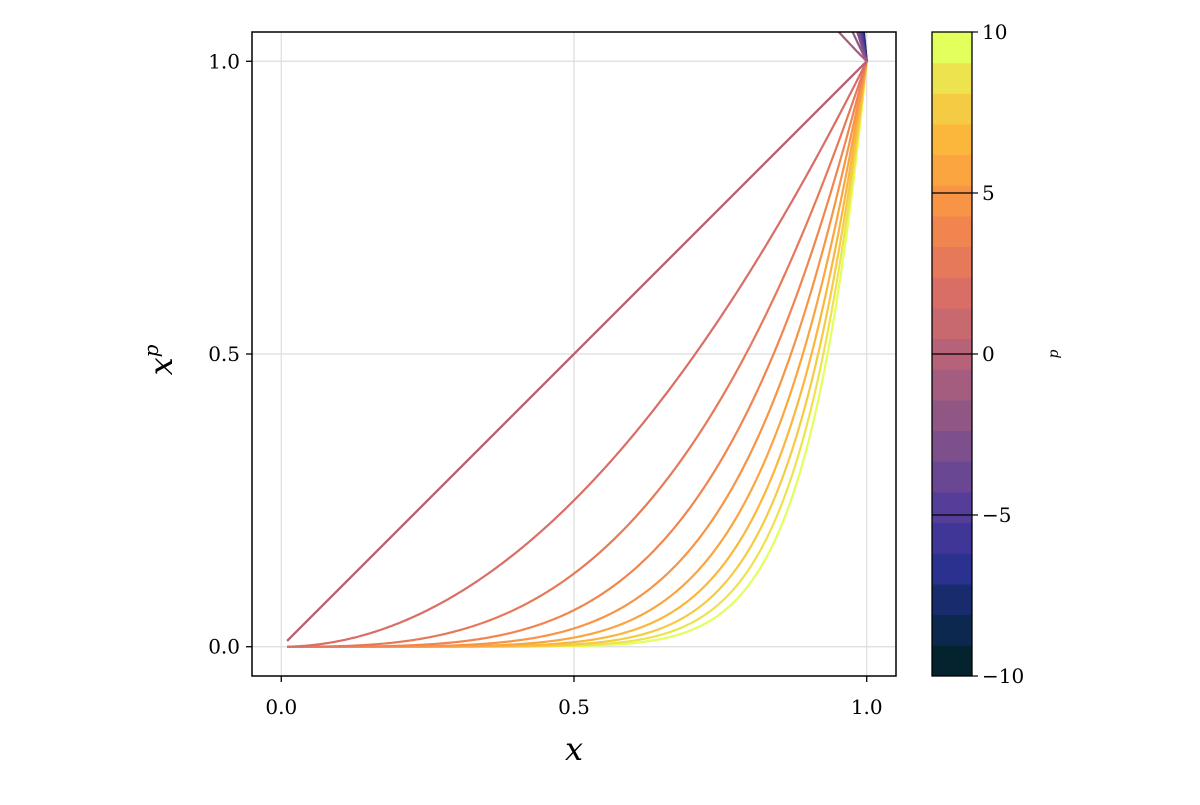 The image size is (1200, 805). Describe the element at coordinates (224, 647) in the screenshot. I see `y-tick-label-0: 0.0` at that location.